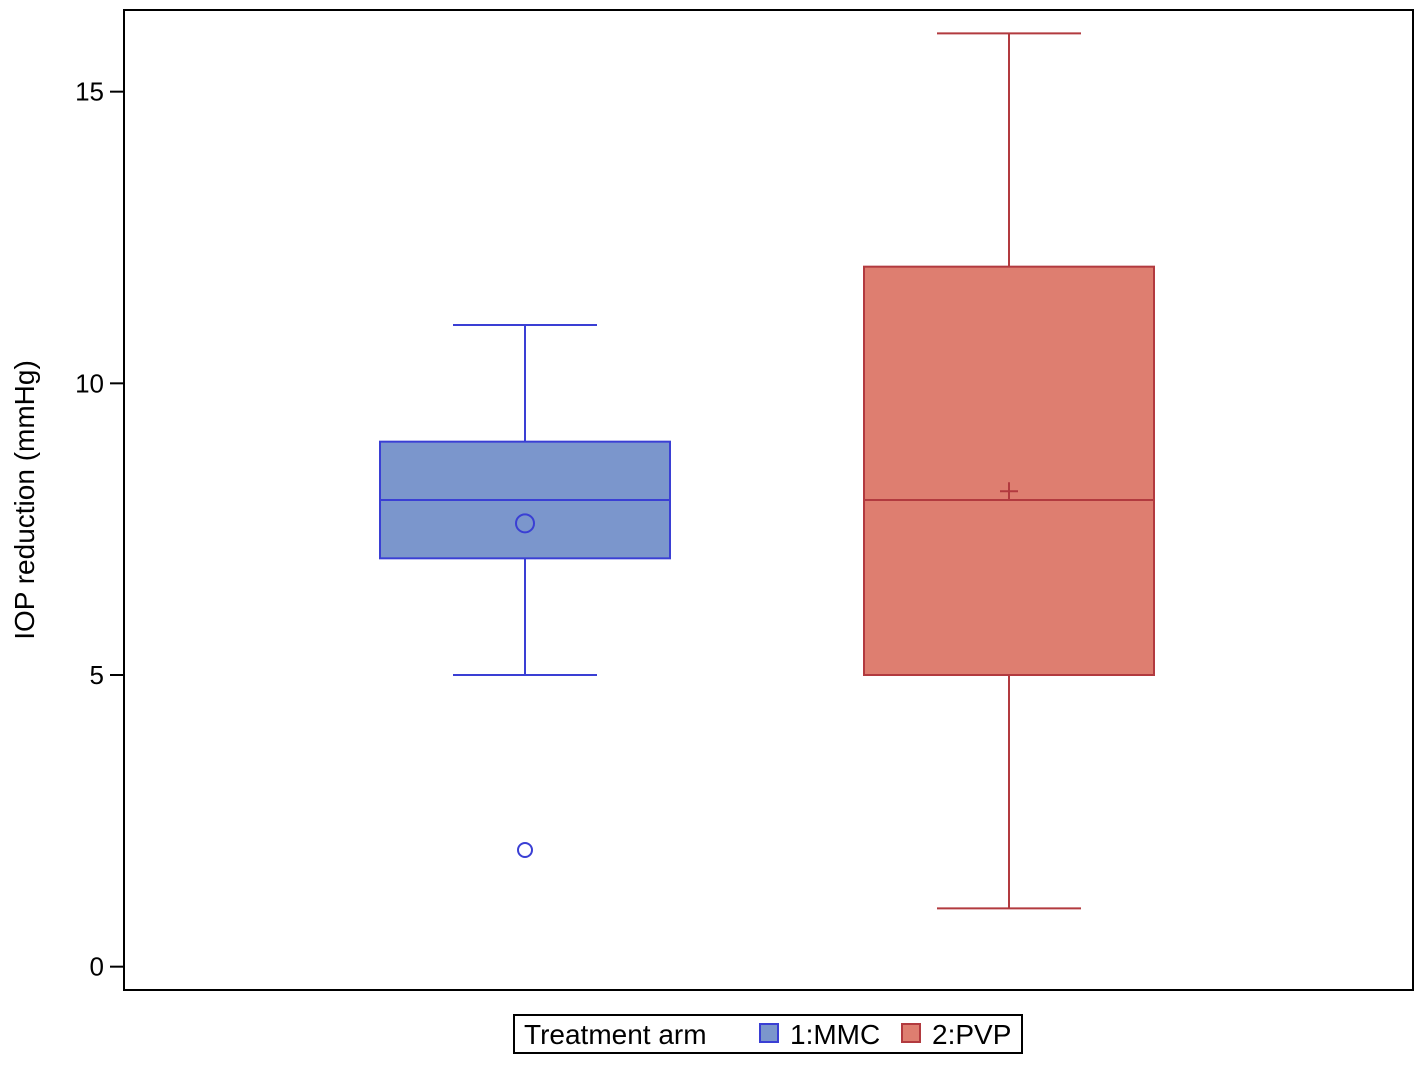 The image size is (1425, 1065). I want to click on legend-title: Treatment arm, so click(615, 1034).